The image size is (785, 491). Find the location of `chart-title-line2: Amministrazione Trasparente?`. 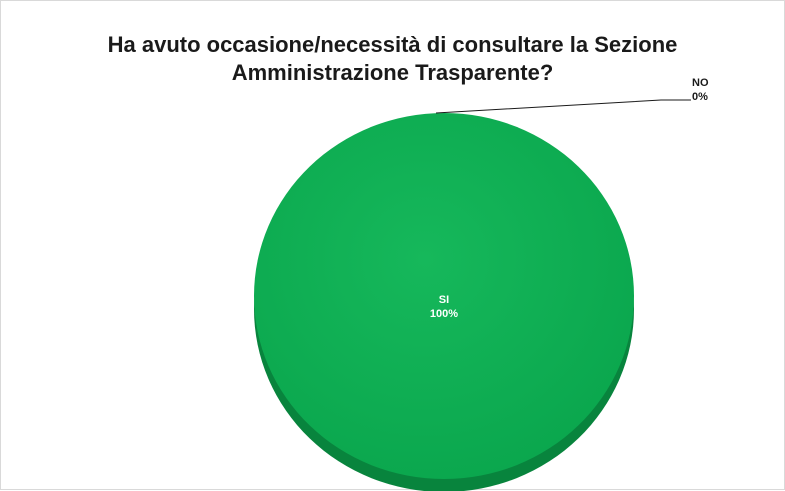

chart-title-line2: Amministrazione Trasparente? is located at coordinates (392, 72).